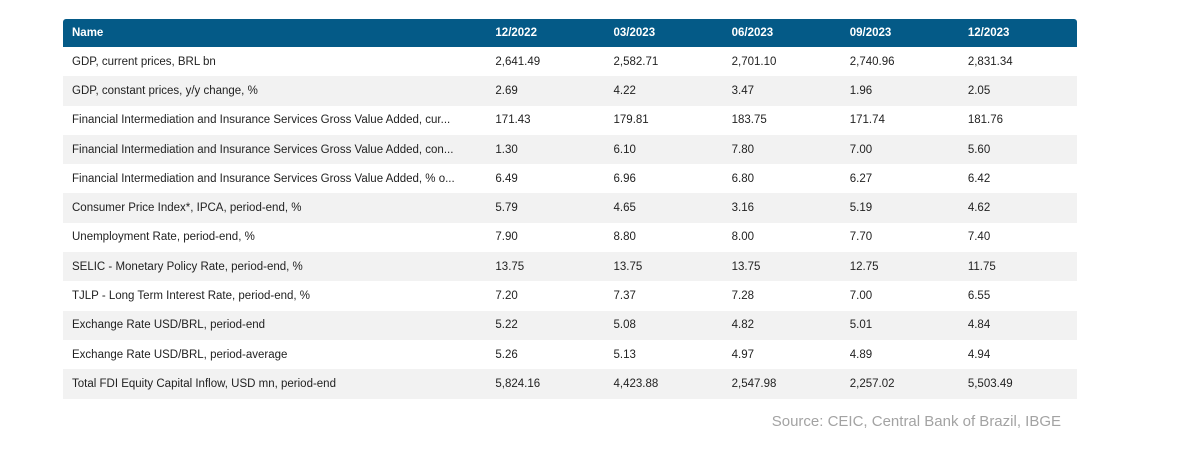 The image size is (1177, 472). What do you see at coordinates (872, 383) in the screenshot?
I see `row-value: 2,257.02` at bounding box center [872, 383].